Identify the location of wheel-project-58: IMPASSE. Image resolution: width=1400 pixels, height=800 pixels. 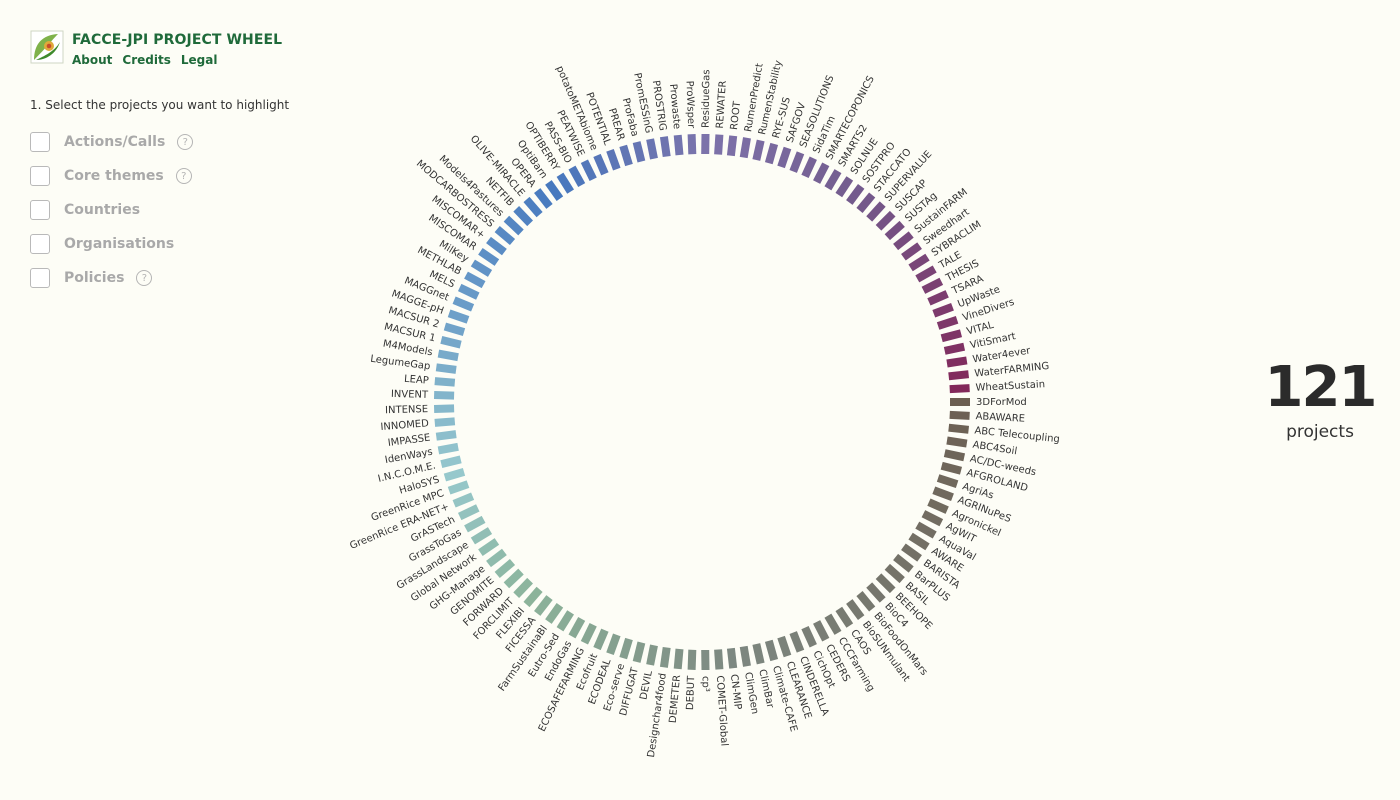
(422, 439).